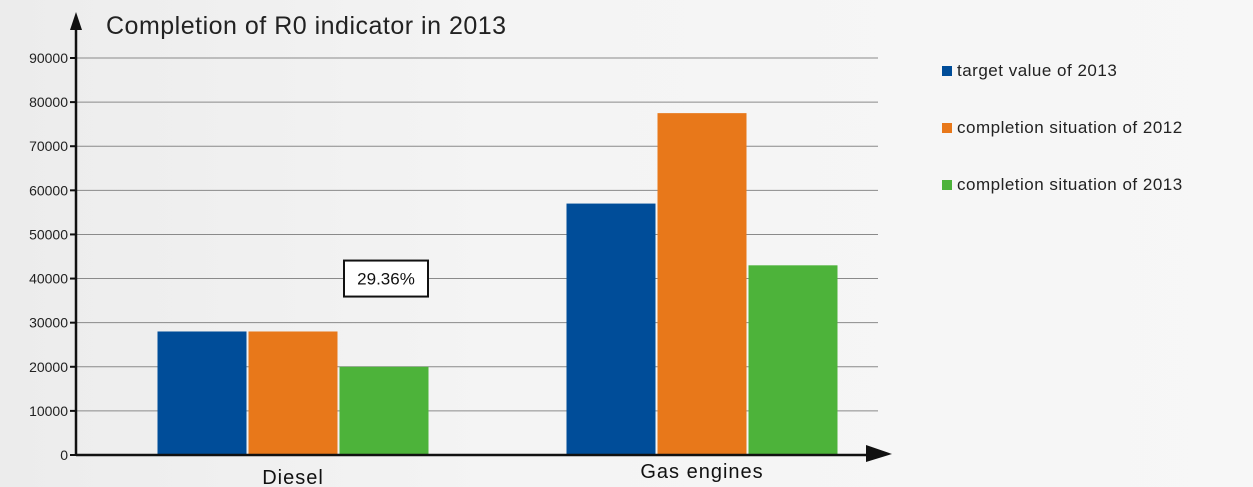 The width and height of the screenshot is (1253, 487). Describe the element at coordinates (48, 234) in the screenshot. I see `y-tick-label: 50000` at that location.